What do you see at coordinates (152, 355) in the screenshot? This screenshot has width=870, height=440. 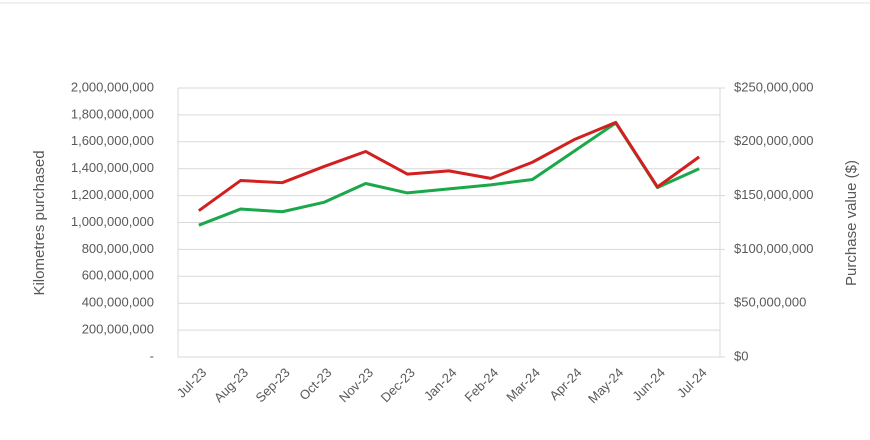 I see `y-tick-label: -` at bounding box center [152, 355].